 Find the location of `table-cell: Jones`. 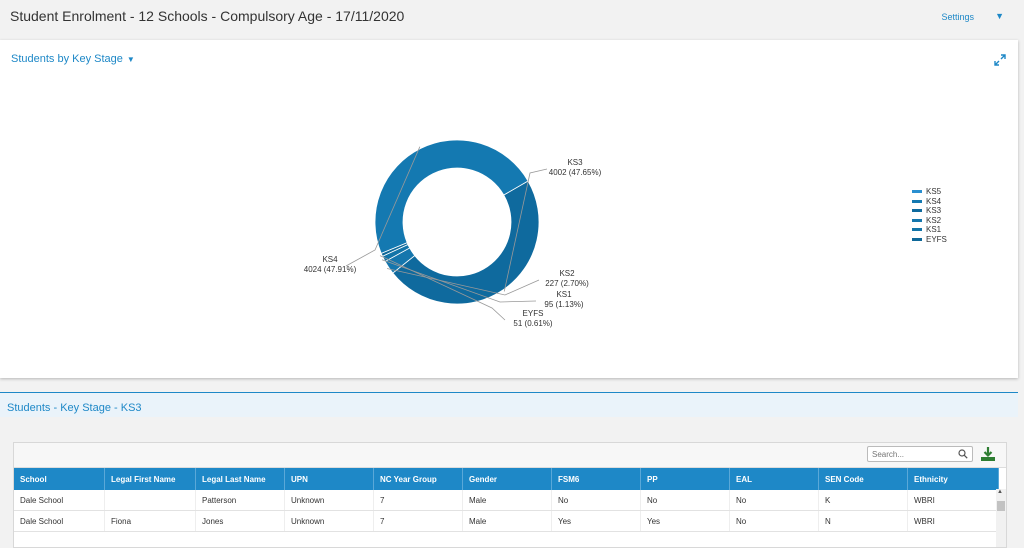

table-cell: Jones is located at coordinates (240, 521).